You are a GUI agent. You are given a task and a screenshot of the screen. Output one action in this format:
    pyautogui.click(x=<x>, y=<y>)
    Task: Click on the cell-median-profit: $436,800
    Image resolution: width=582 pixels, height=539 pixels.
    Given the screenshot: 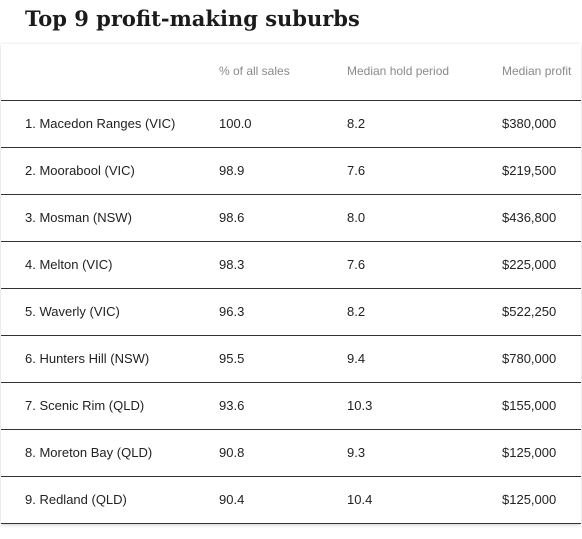 What is the action you would take?
    pyautogui.click(x=529, y=217)
    